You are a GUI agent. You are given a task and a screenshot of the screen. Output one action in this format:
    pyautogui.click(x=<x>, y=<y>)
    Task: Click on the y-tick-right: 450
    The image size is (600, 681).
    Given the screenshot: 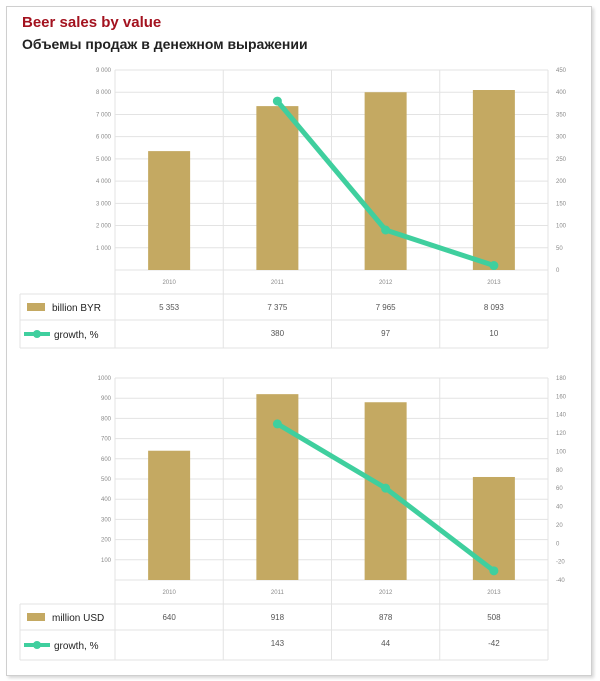 What is the action you would take?
    pyautogui.click(x=561, y=71)
    